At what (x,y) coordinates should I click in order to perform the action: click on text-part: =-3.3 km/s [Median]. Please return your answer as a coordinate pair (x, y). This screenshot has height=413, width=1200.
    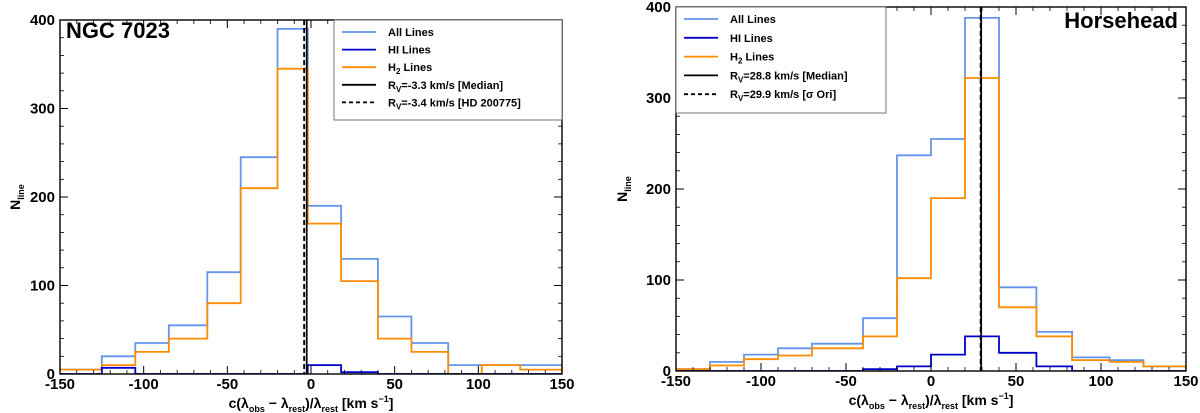
    Looking at the image, I should click on (452, 86).